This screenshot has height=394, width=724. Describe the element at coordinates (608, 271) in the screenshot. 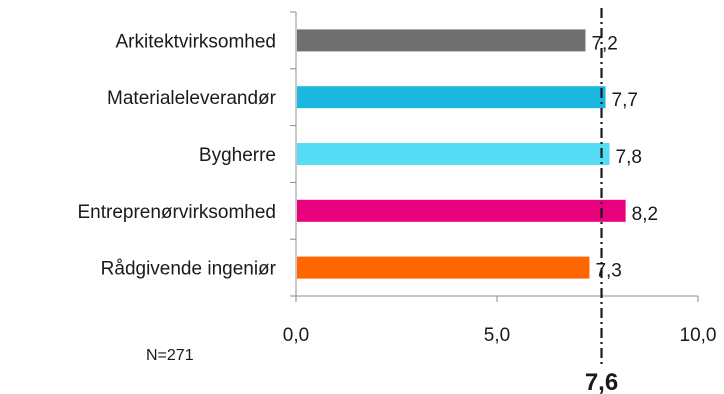

I see `value-label: 7,3` at that location.